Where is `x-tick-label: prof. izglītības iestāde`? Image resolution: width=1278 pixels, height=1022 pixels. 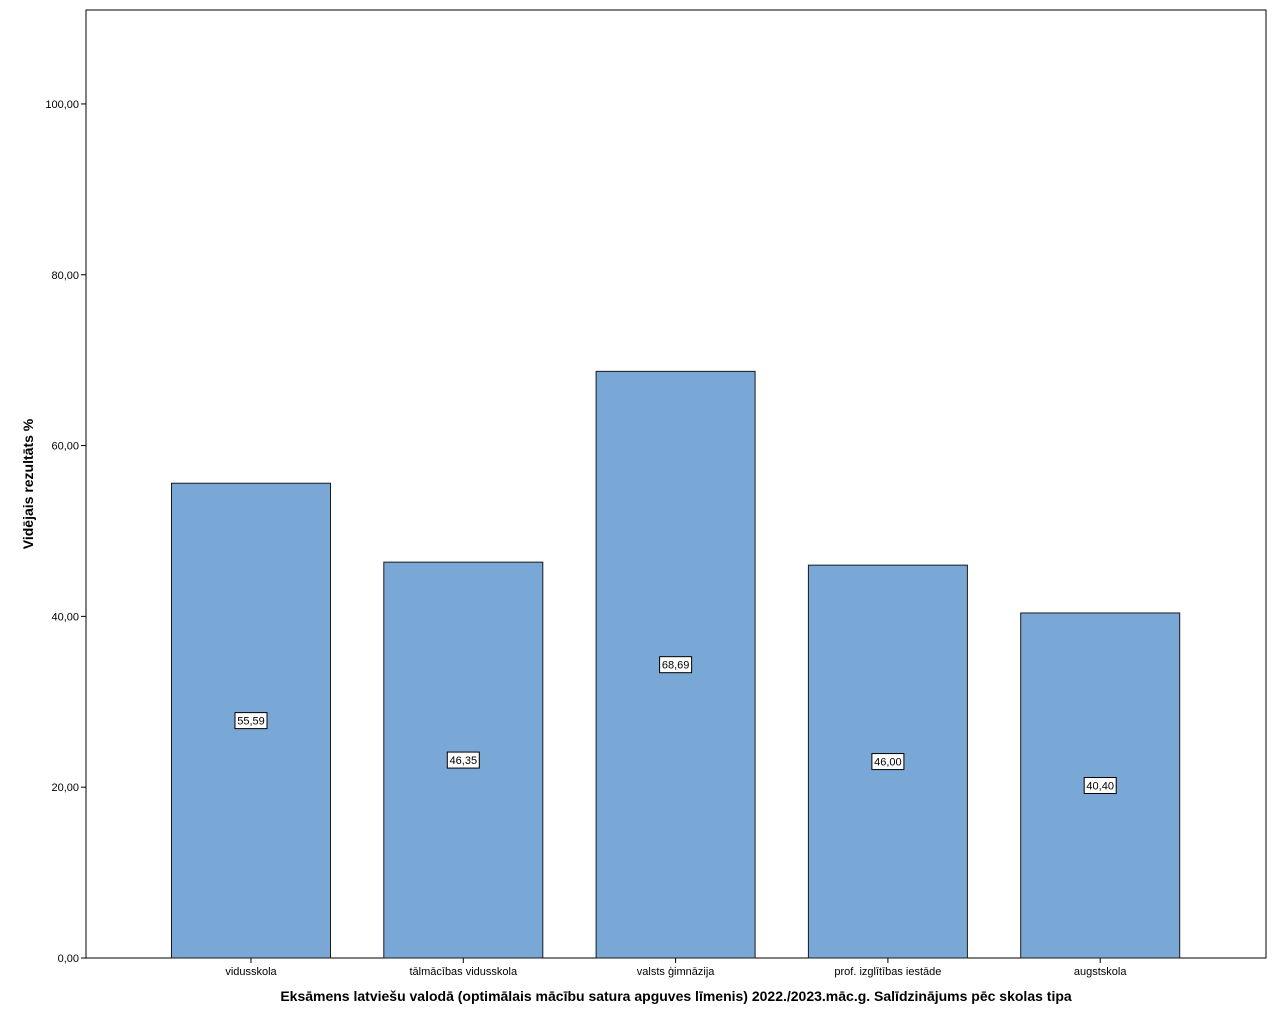 x-tick-label: prof. izglītības iestāde is located at coordinates (887, 972).